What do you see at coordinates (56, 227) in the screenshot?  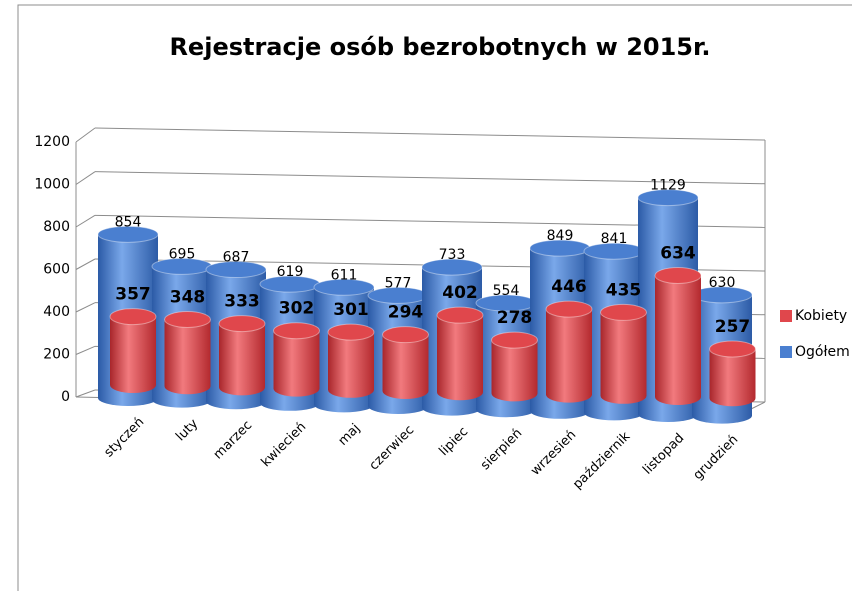 I see `y-tick-label: 800` at bounding box center [56, 227].